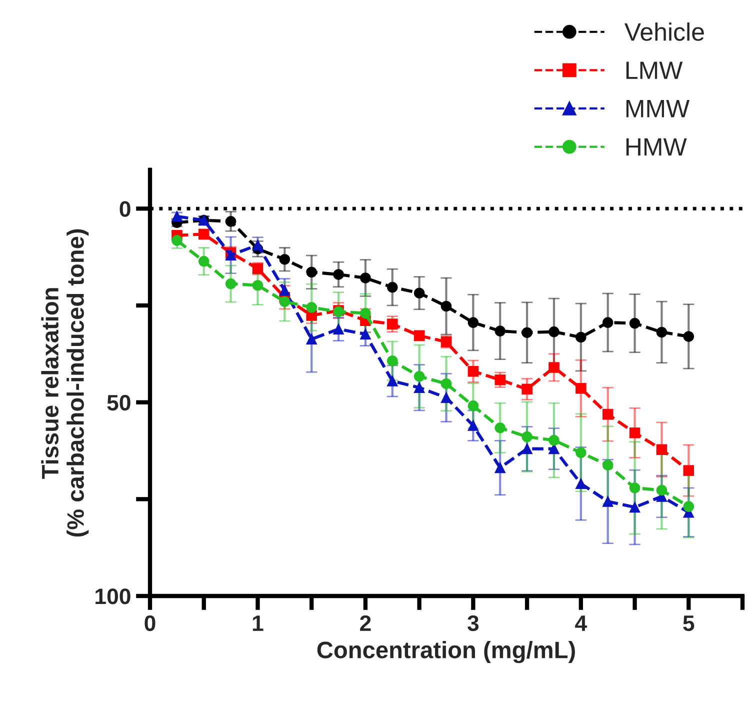 The image size is (750, 702). Describe the element at coordinates (654, 70) in the screenshot. I see `legend-label: LMW` at that location.